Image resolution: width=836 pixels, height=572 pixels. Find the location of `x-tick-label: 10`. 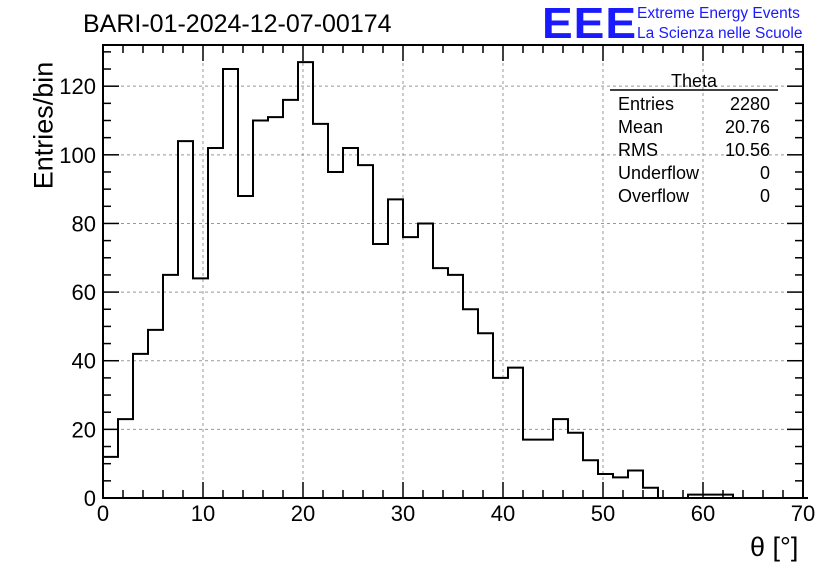

x-tick-label: 10 is located at coordinates (203, 513).